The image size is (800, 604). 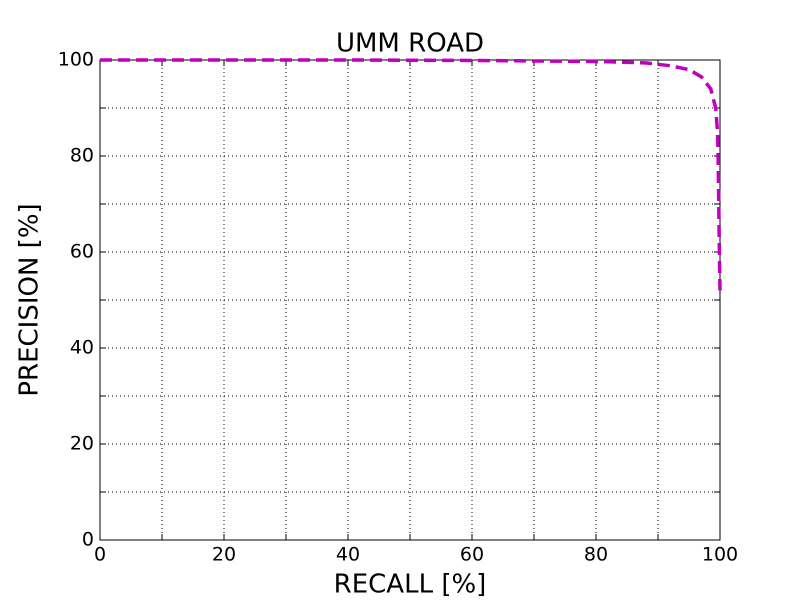 I want to click on y-tick-label: 100, so click(x=76, y=60).